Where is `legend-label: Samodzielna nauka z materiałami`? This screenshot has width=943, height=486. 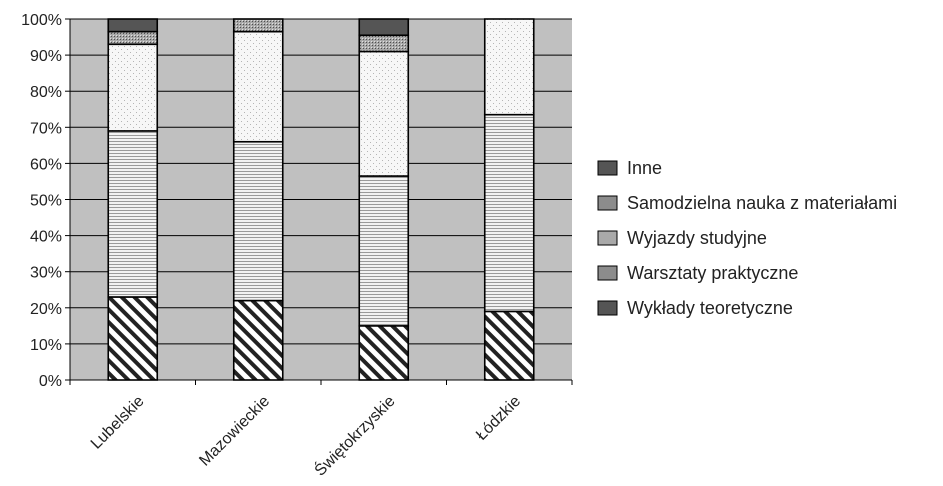 legend-label: Samodzielna nauka z materiałami is located at coordinates (762, 203).